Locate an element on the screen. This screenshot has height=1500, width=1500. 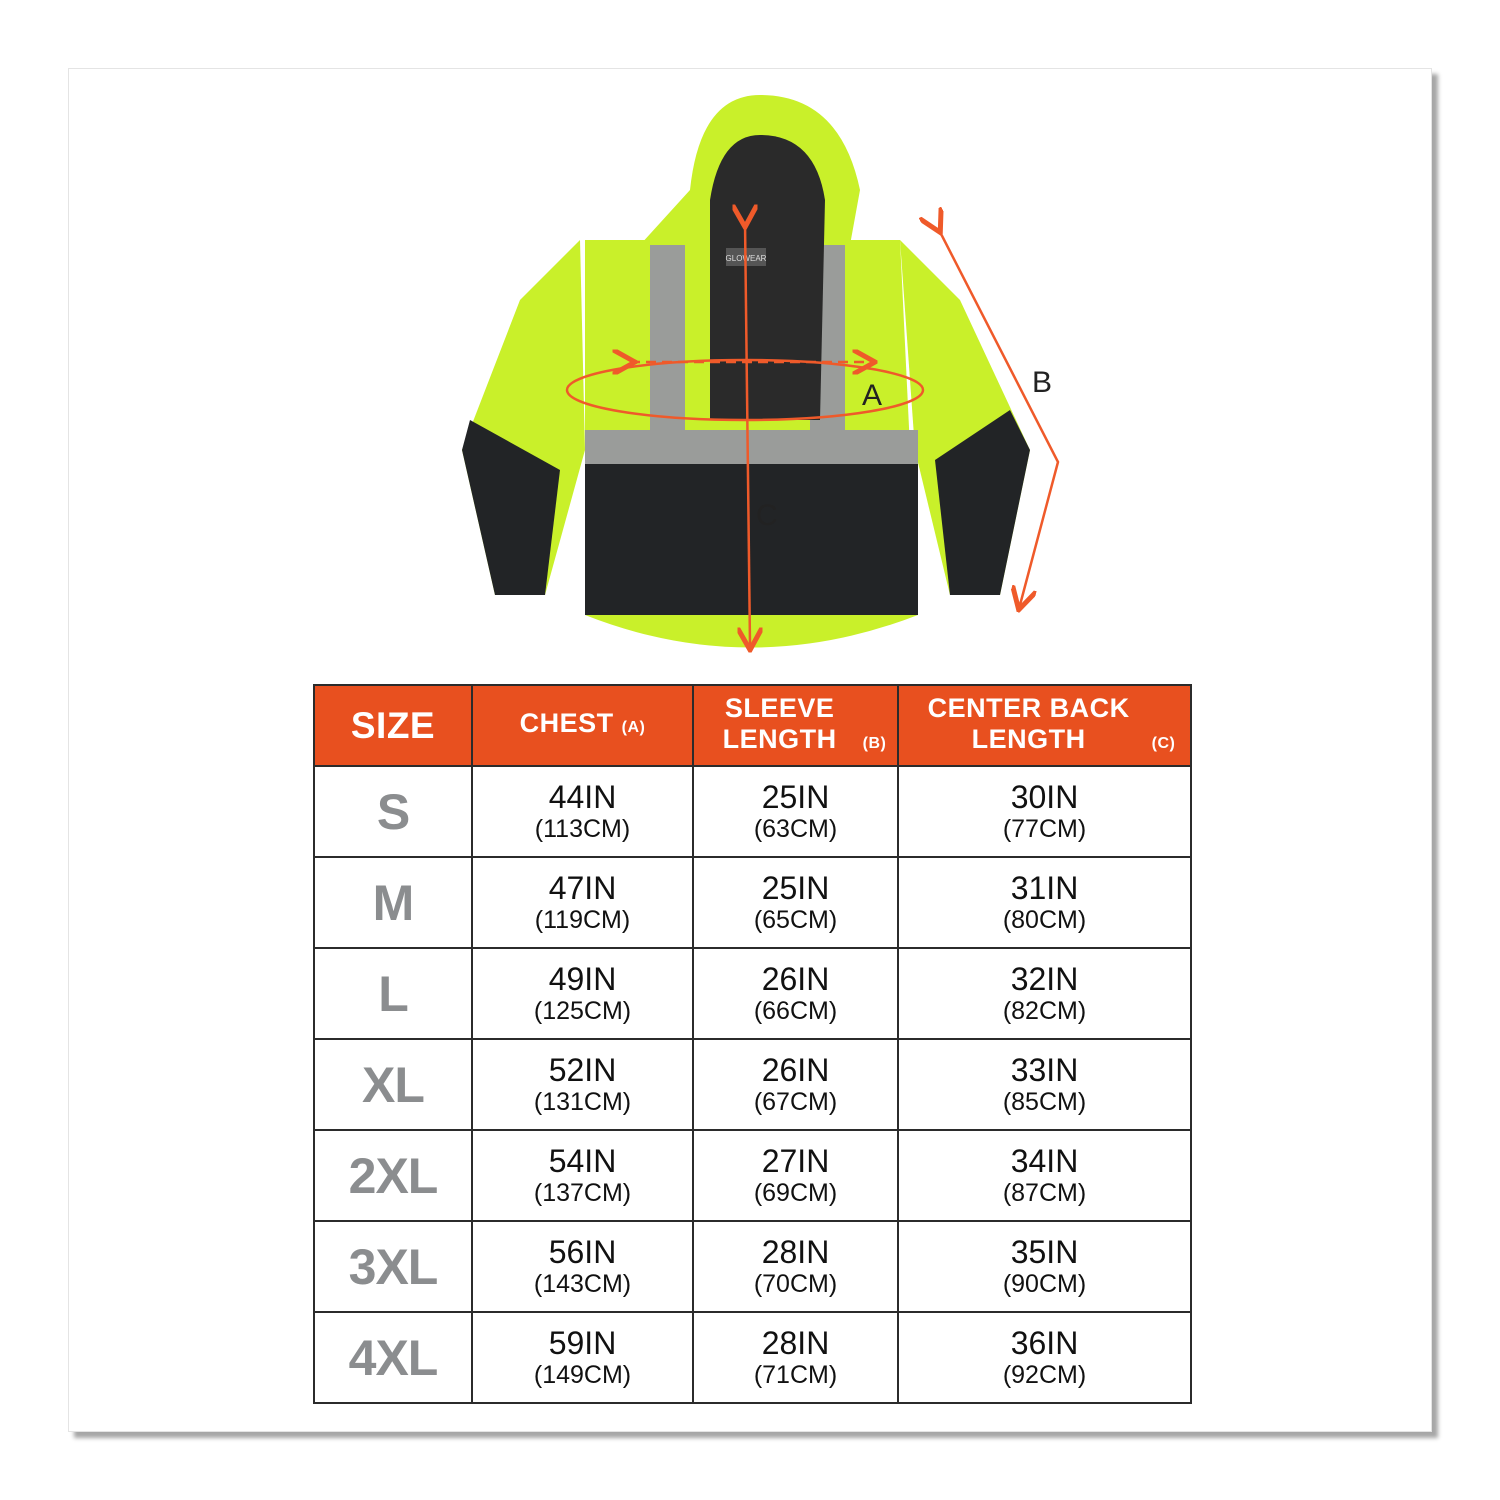
size-cell: L is located at coordinates (393, 993).